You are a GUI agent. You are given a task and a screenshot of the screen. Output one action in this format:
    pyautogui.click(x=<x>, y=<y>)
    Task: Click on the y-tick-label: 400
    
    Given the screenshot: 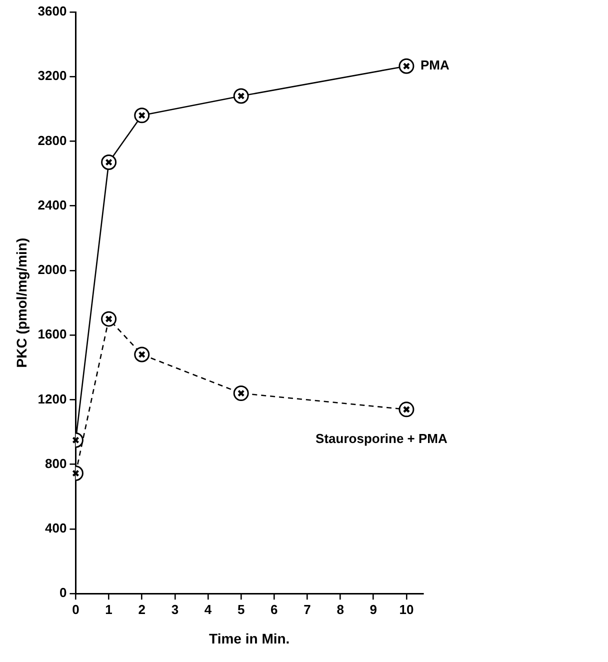 What is the action you would take?
    pyautogui.click(x=56, y=528)
    